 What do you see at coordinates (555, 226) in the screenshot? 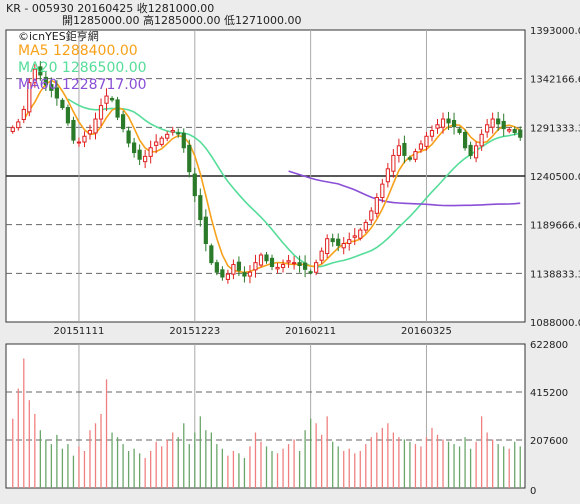
I see `price-tick-label: 1189666.6` at bounding box center [555, 226].